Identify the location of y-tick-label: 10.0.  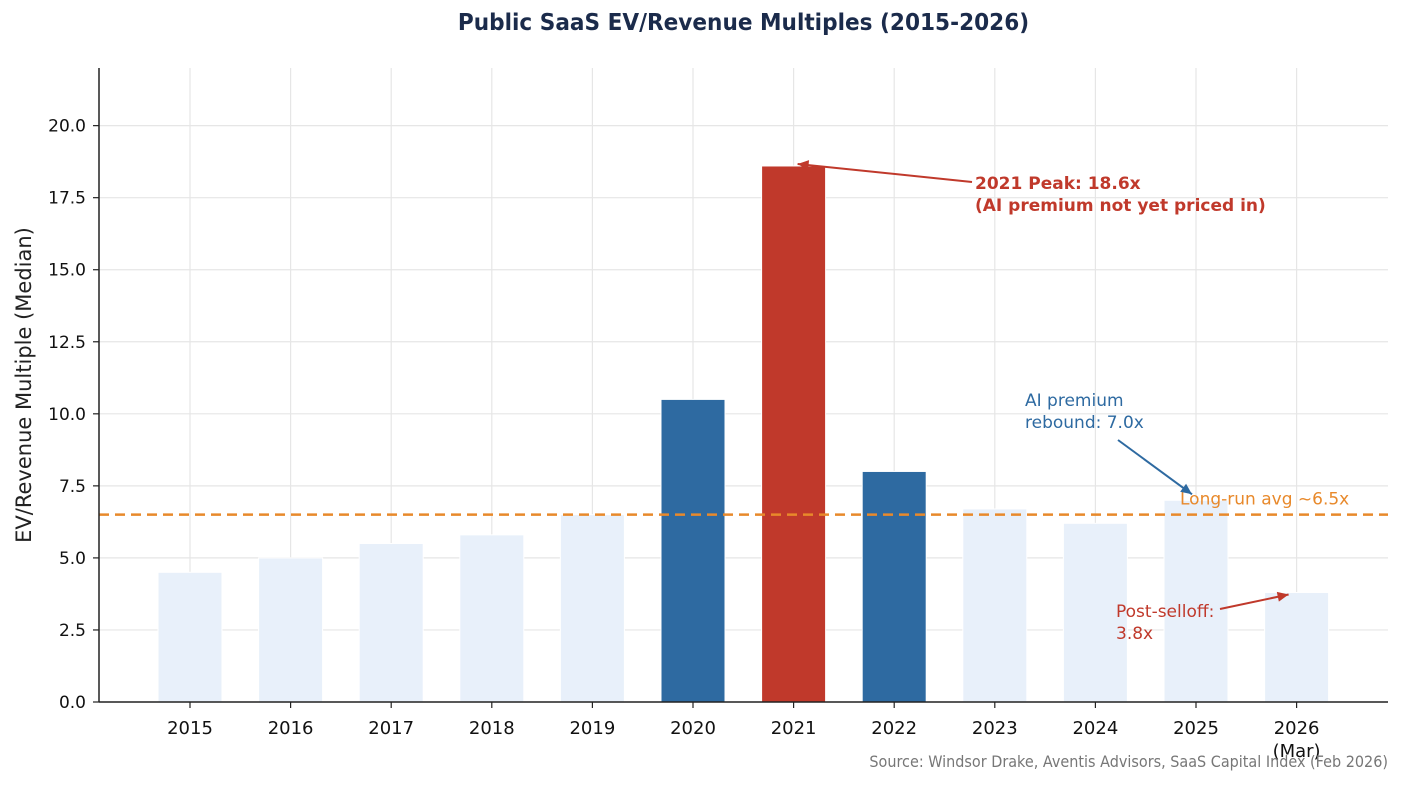
(67, 415).